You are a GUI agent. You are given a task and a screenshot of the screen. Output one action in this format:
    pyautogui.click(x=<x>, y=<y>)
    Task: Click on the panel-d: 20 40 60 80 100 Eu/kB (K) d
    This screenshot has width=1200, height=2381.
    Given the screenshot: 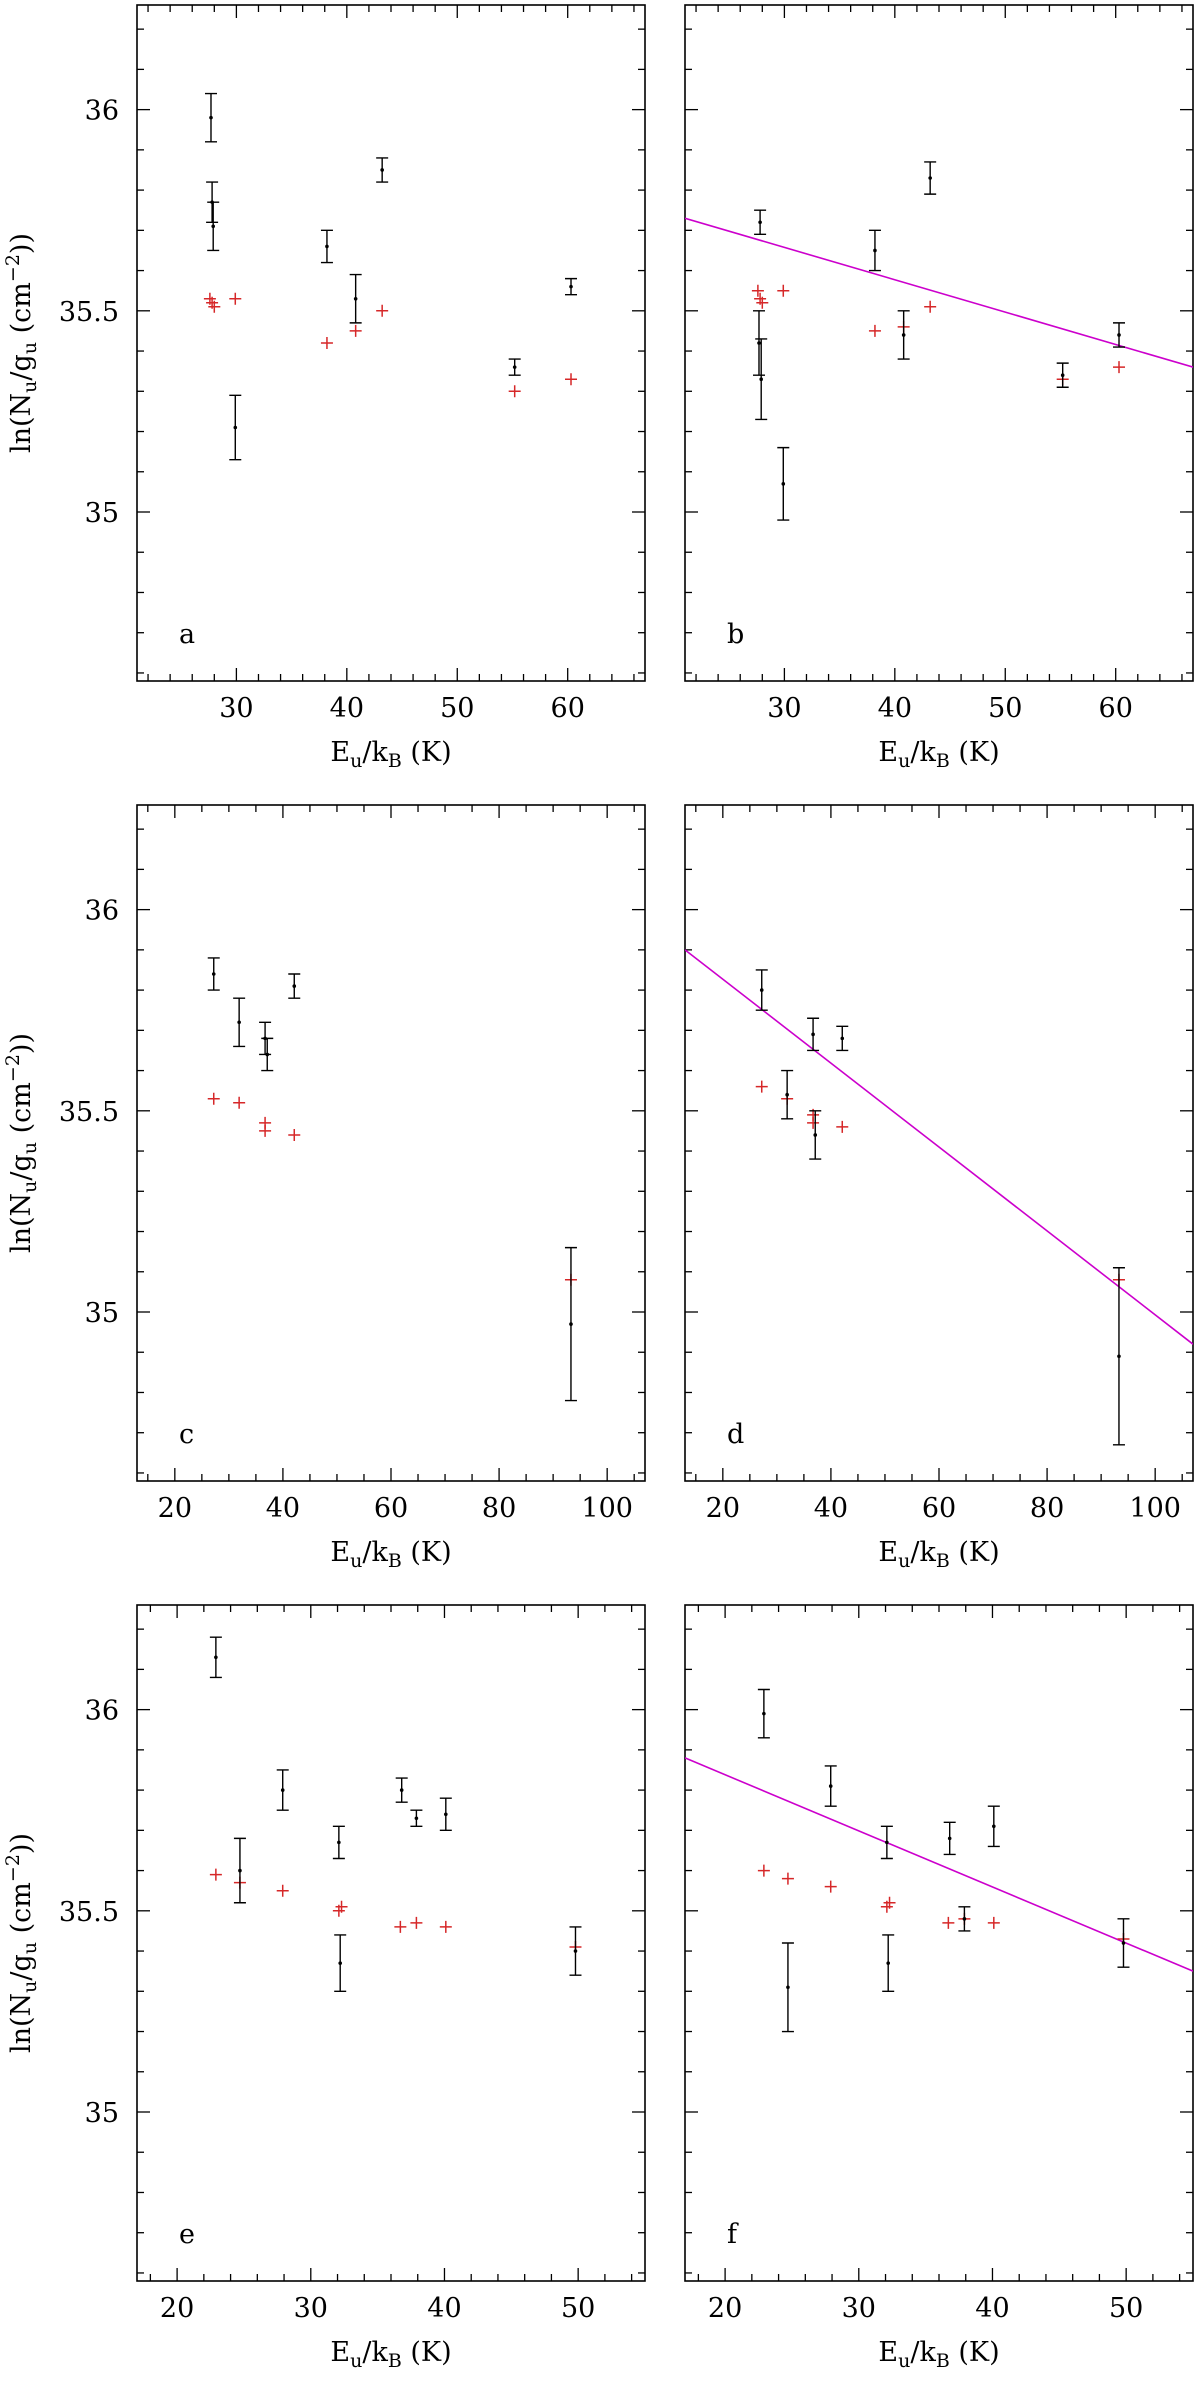 What is the action you would take?
    pyautogui.click(x=939, y=1188)
    